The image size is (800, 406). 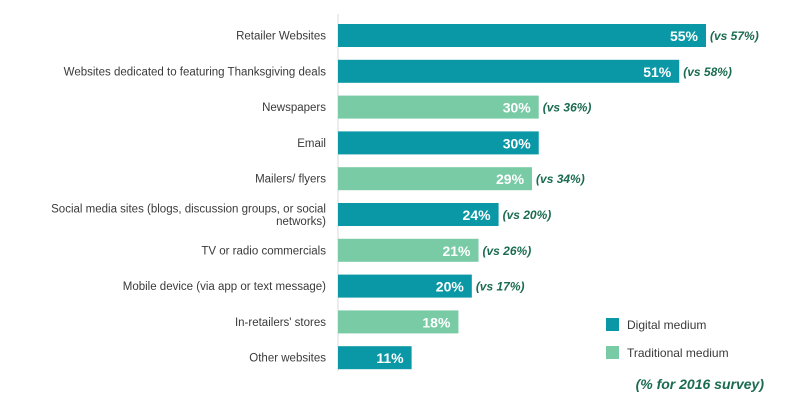 I want to click on bar-value-label: 24%, so click(x=477, y=215).